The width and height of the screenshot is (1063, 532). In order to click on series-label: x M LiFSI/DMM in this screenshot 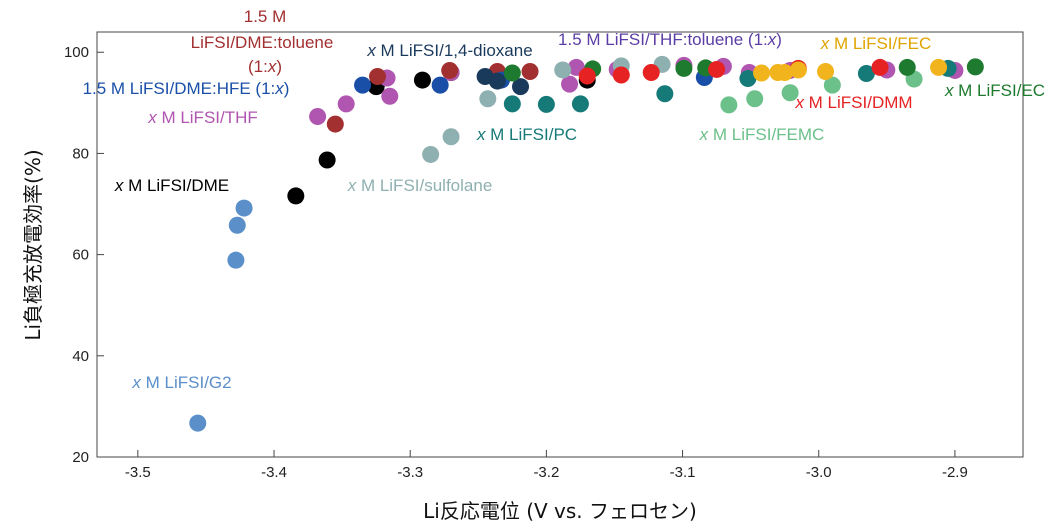, I will do `click(853, 102)`.